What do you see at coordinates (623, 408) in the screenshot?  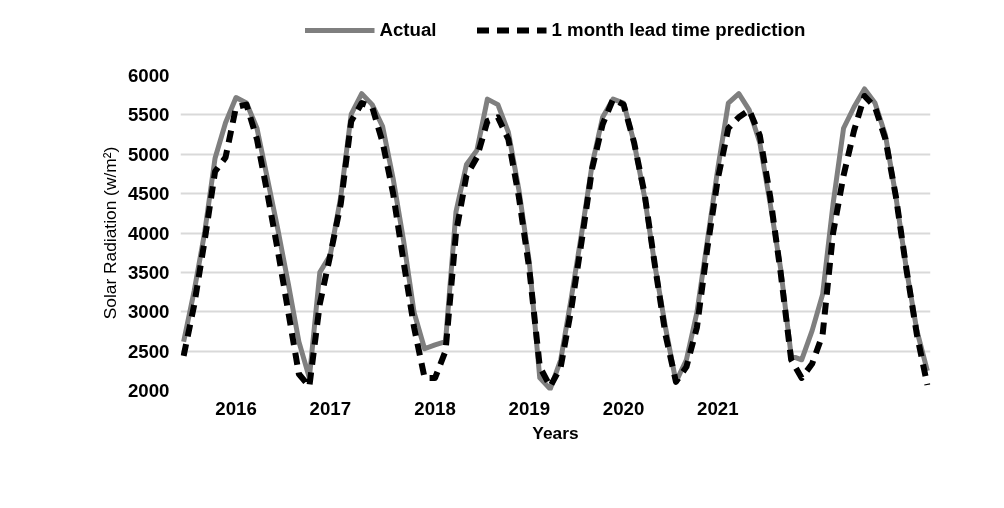 I see `x-tick-label: 2020` at bounding box center [623, 408].